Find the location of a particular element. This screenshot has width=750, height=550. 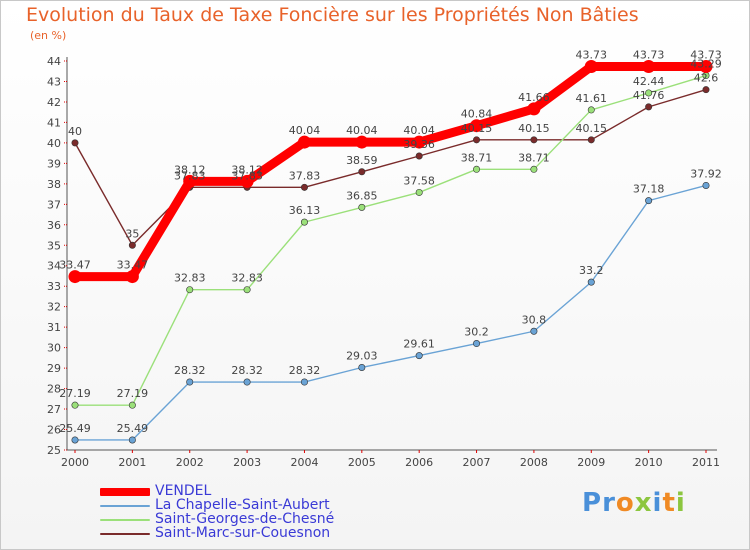

legend-label: Saint-Georges-de-Chesné is located at coordinates (245, 519).